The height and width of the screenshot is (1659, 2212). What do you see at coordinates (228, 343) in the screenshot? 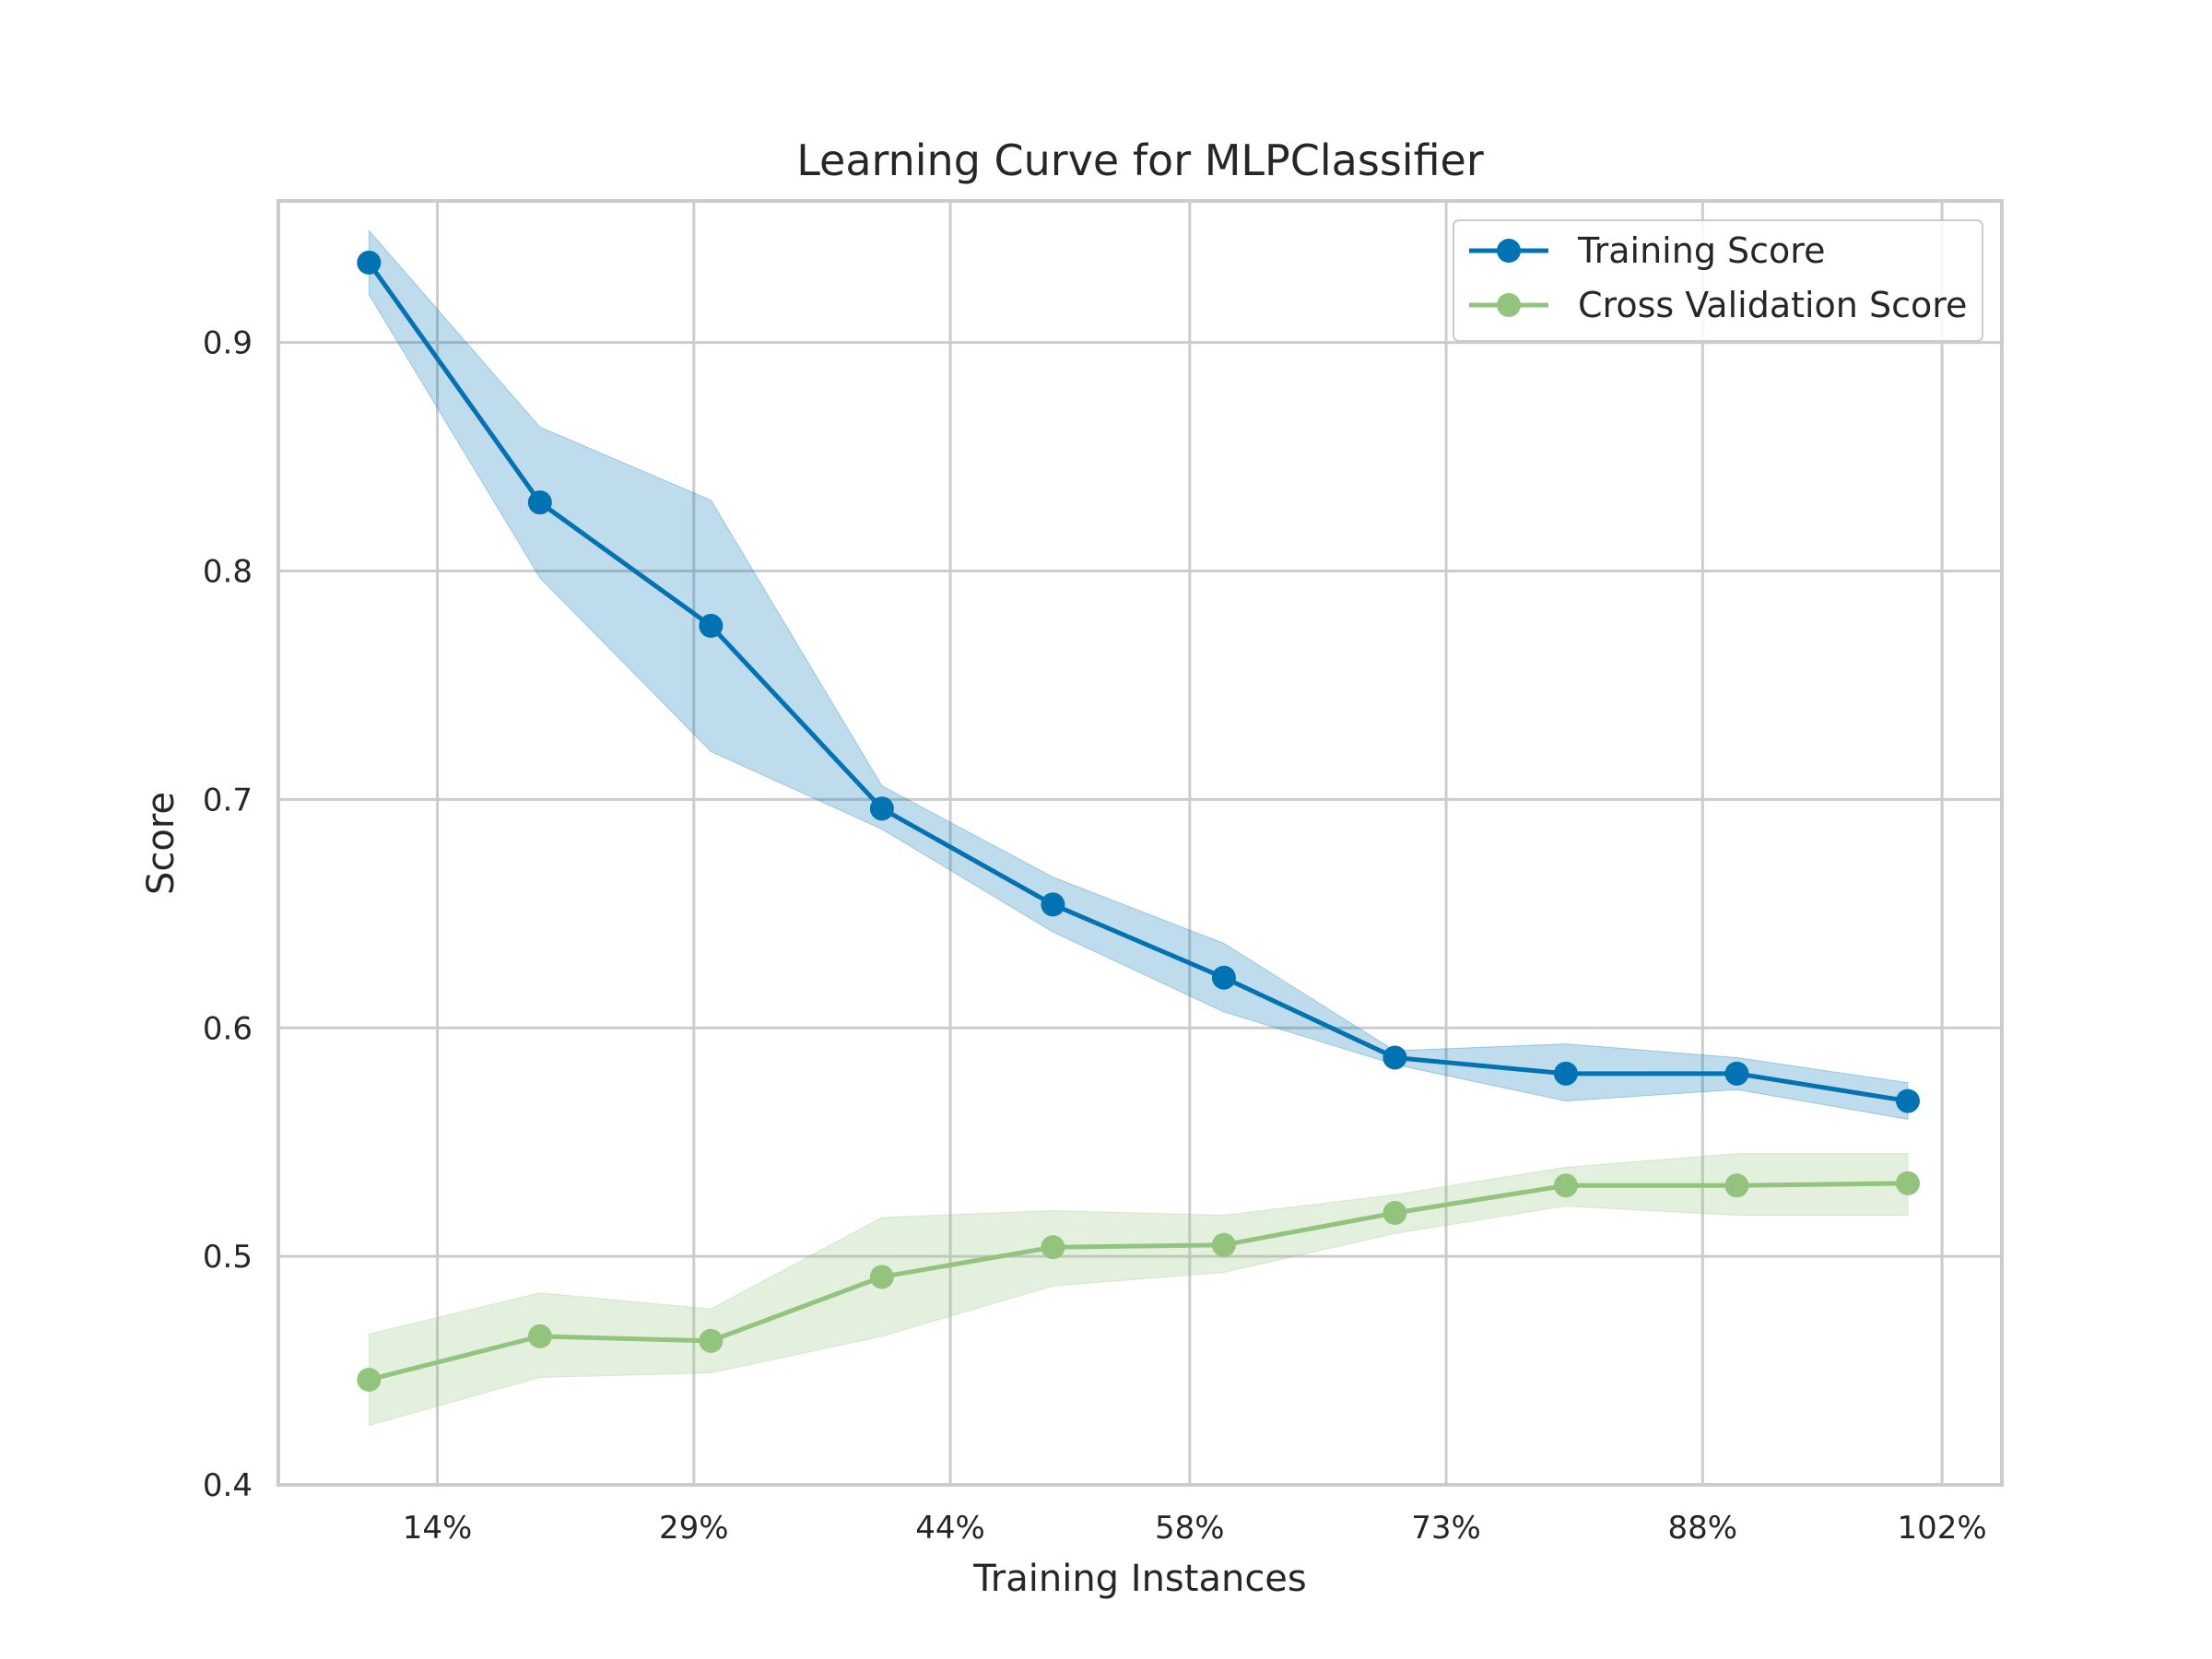
I see `y-tick-label: 0.9` at bounding box center [228, 343].